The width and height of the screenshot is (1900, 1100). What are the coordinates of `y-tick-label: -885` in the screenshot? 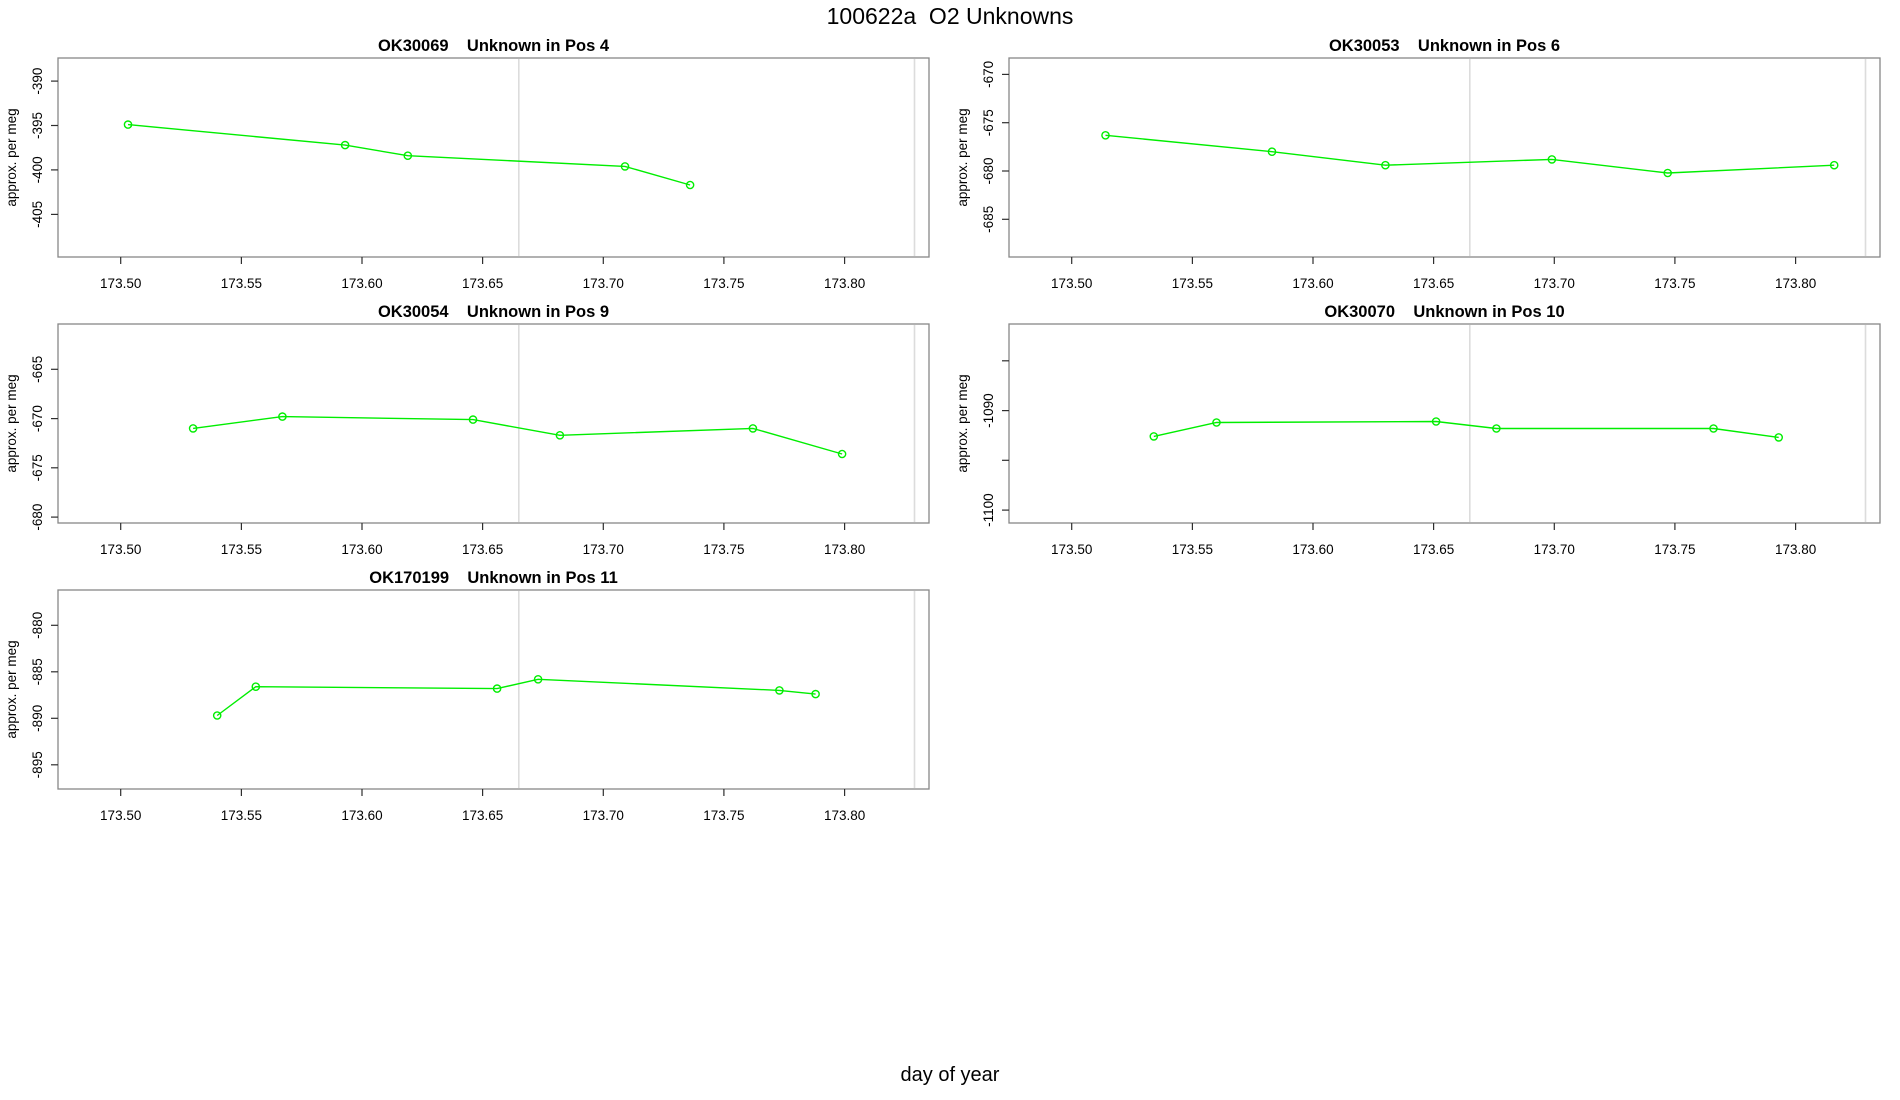 It's located at (37, 671).